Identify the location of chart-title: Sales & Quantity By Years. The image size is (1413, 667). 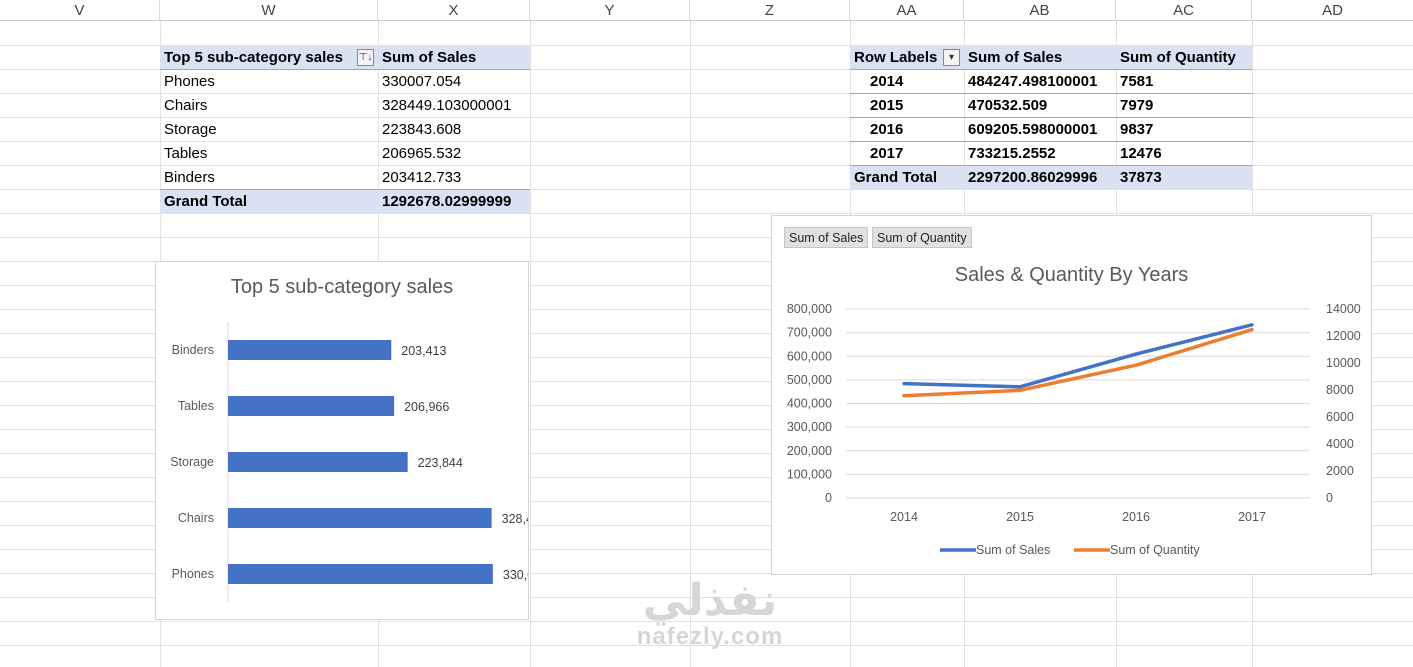
(1071, 275).